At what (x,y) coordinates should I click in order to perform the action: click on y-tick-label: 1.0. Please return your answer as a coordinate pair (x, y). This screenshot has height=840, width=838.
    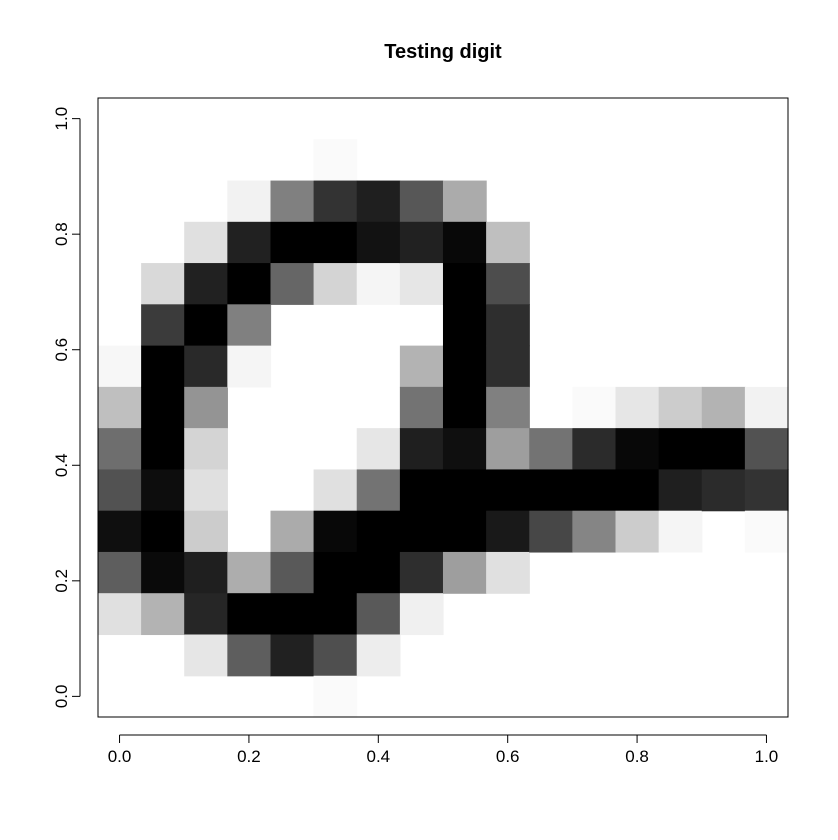
    Looking at the image, I should click on (61, 119).